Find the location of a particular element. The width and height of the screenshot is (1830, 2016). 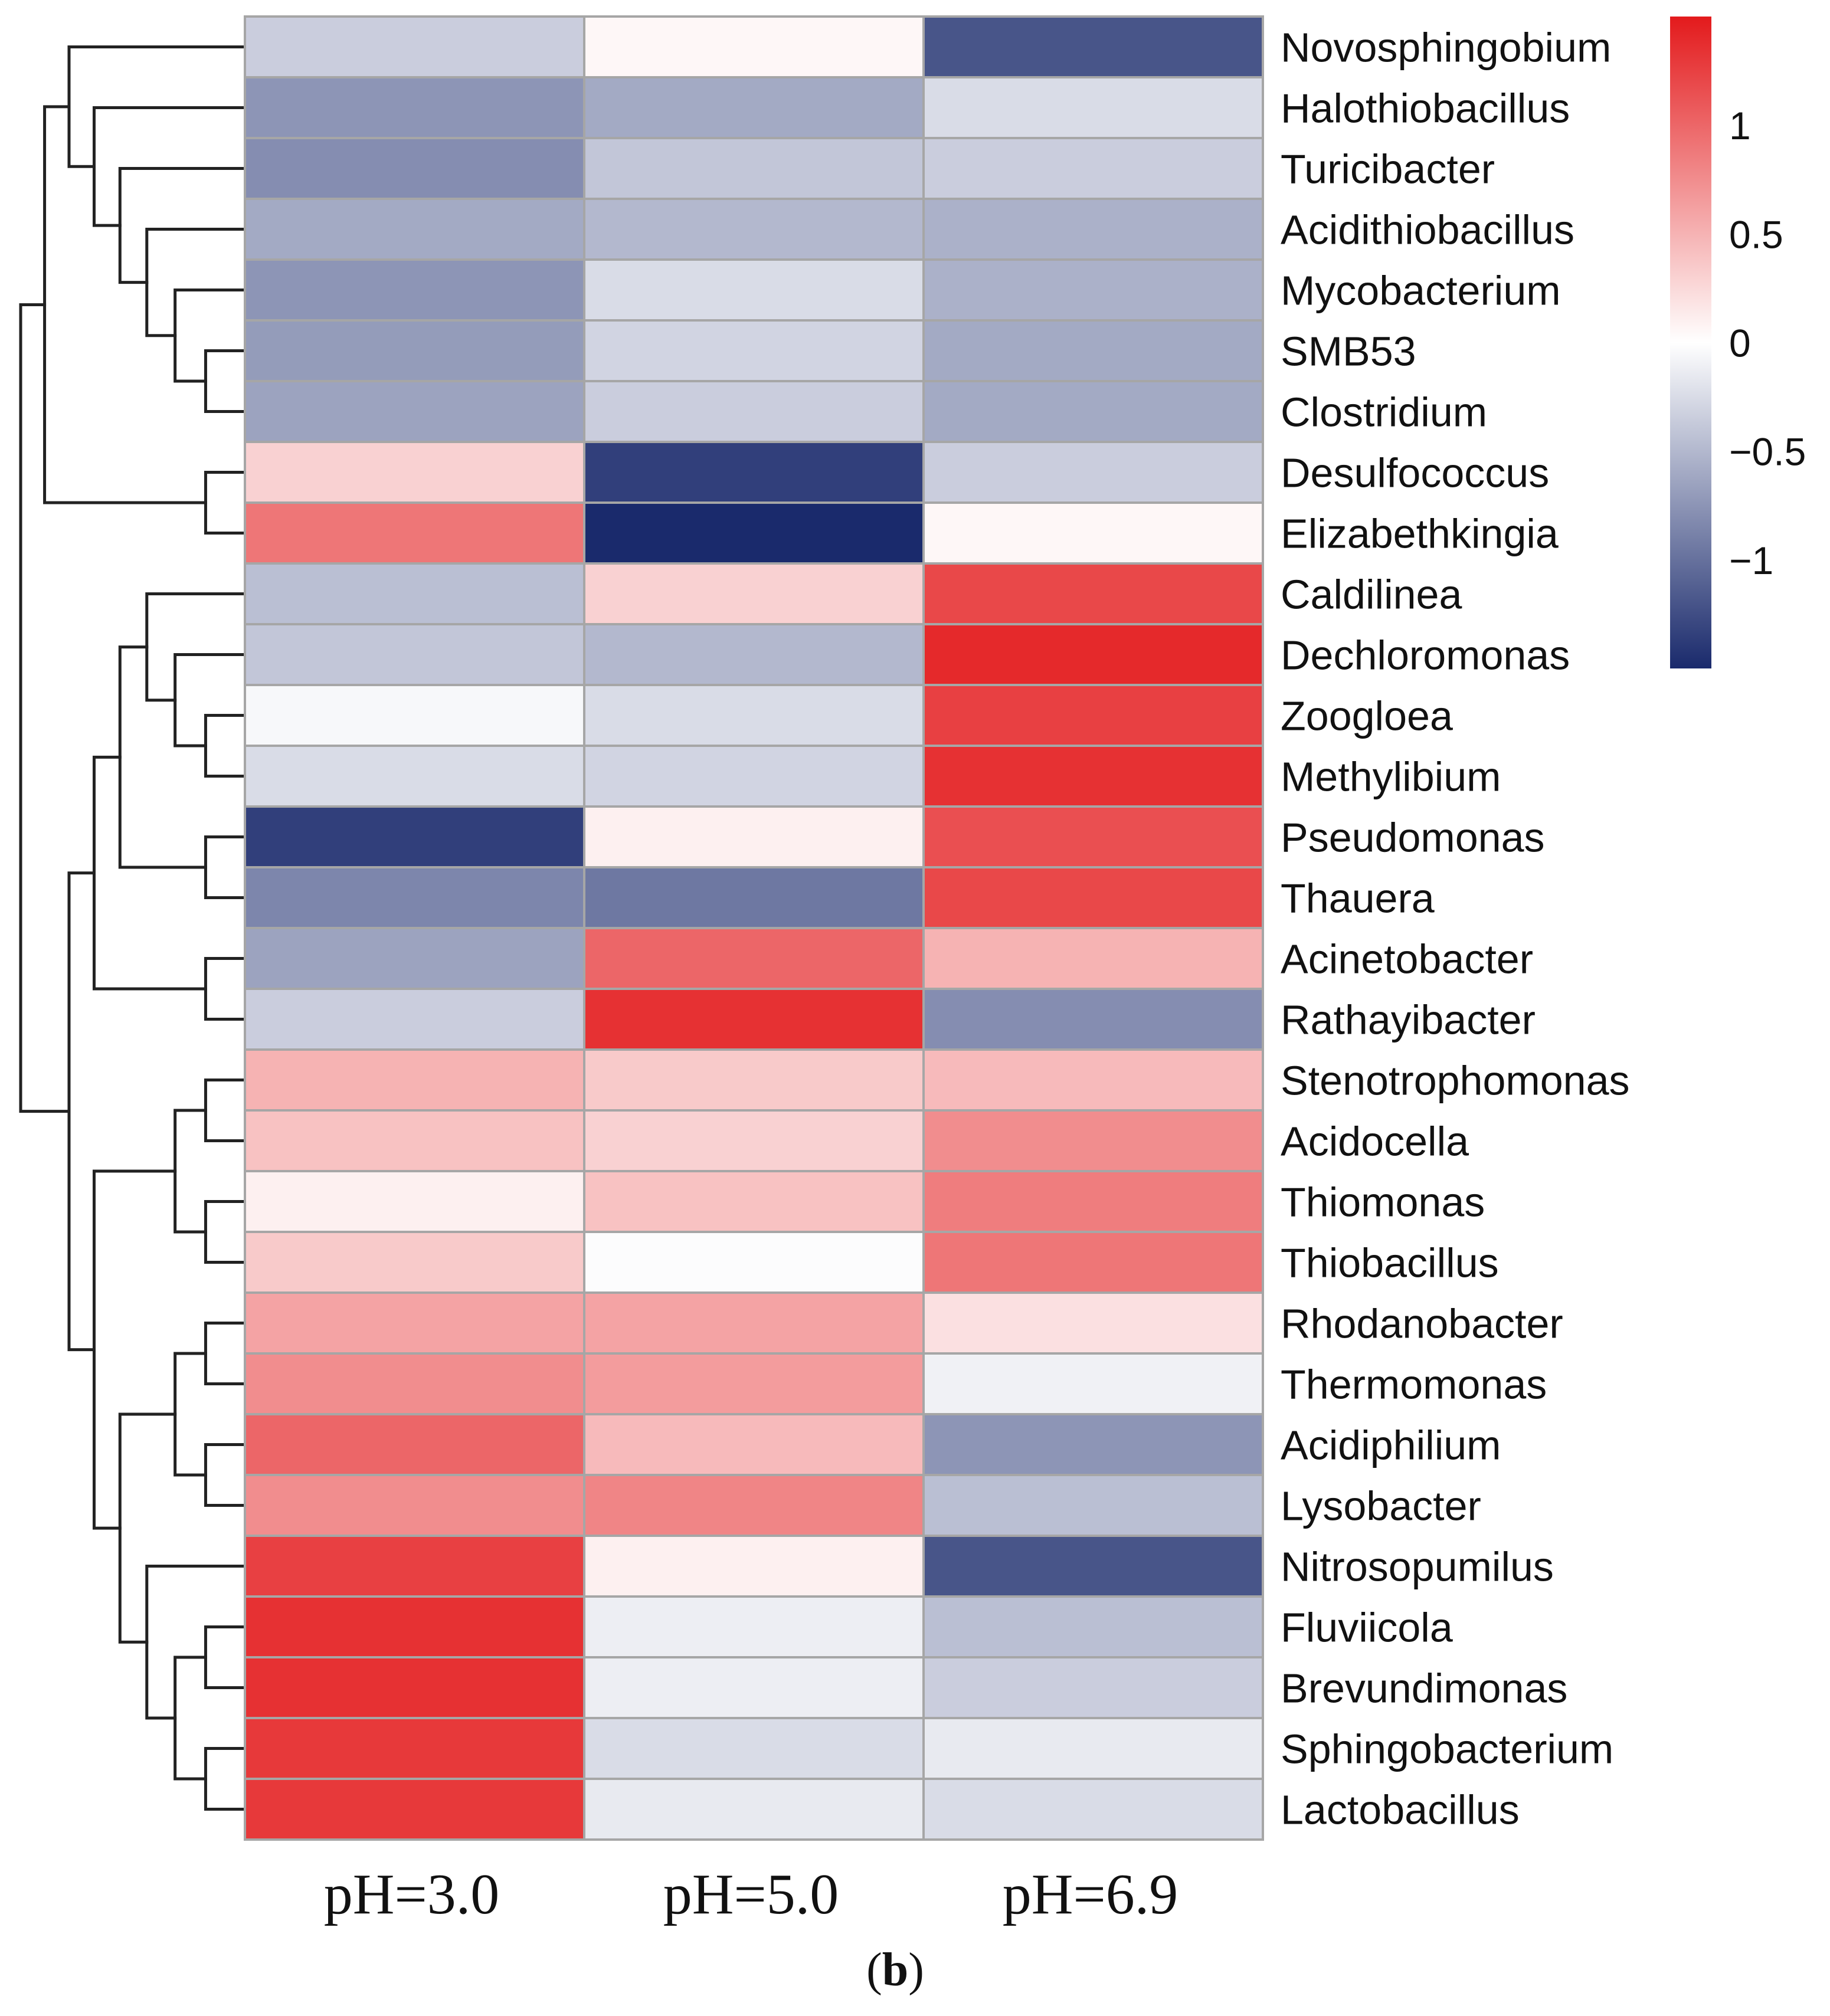

row-label-brevundimonas: Brevundimonas is located at coordinates (1424, 1689).